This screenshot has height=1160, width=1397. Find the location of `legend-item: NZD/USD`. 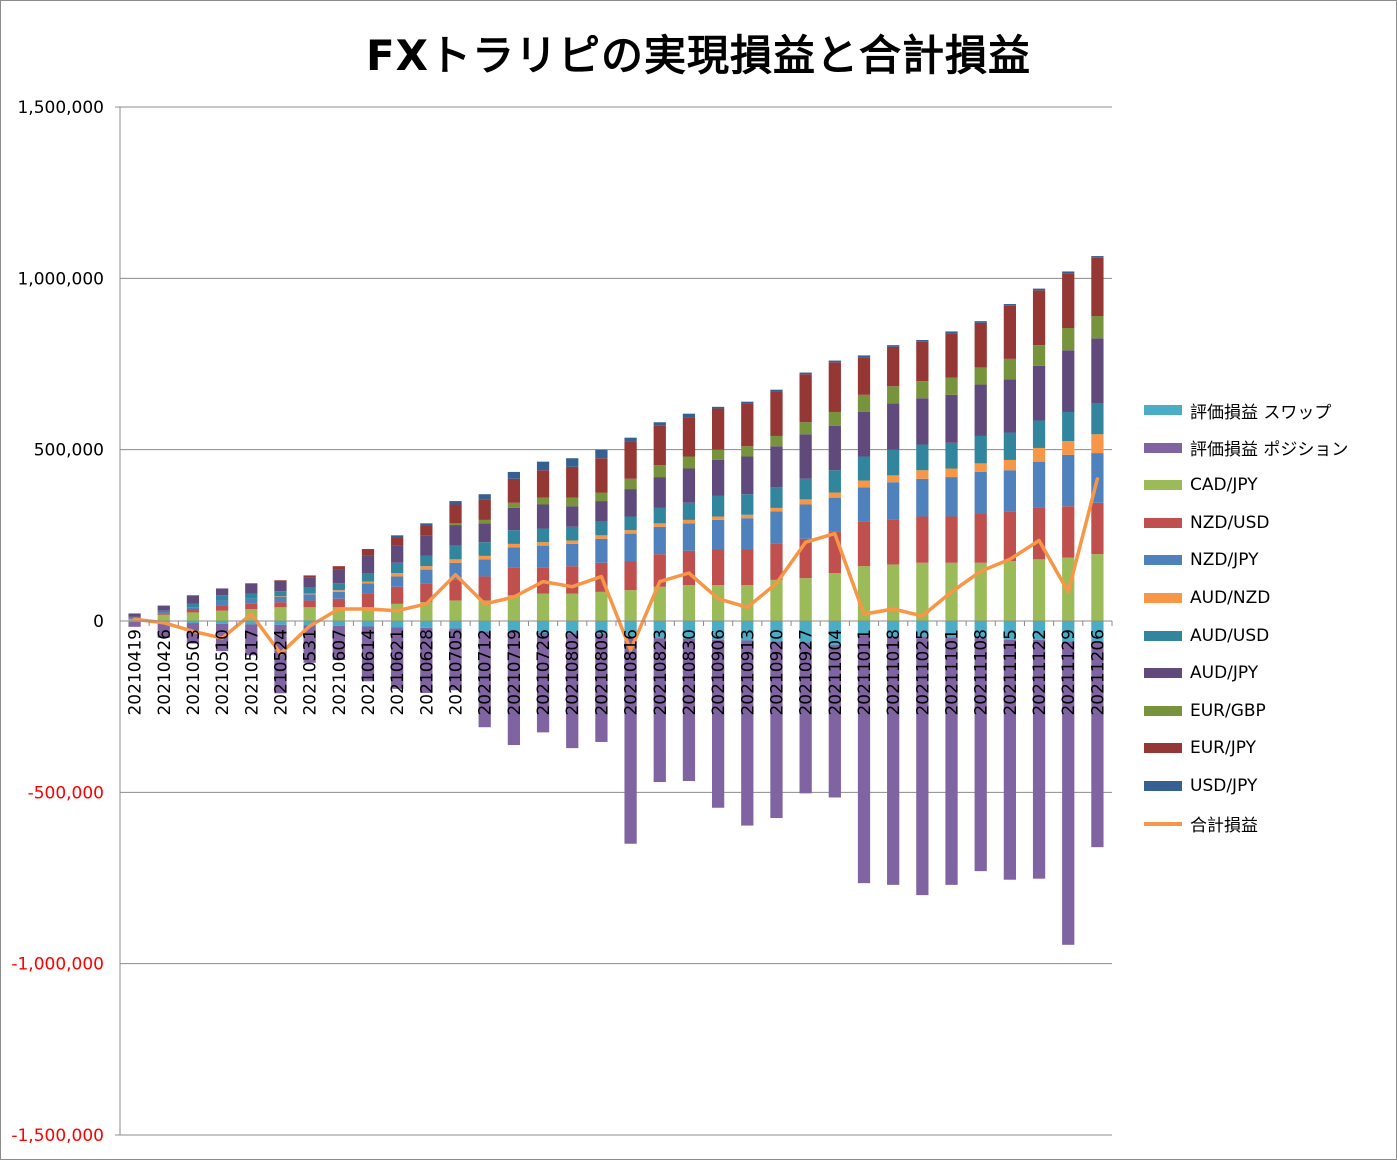

legend-item: NZD/USD is located at coordinates (1207, 523).